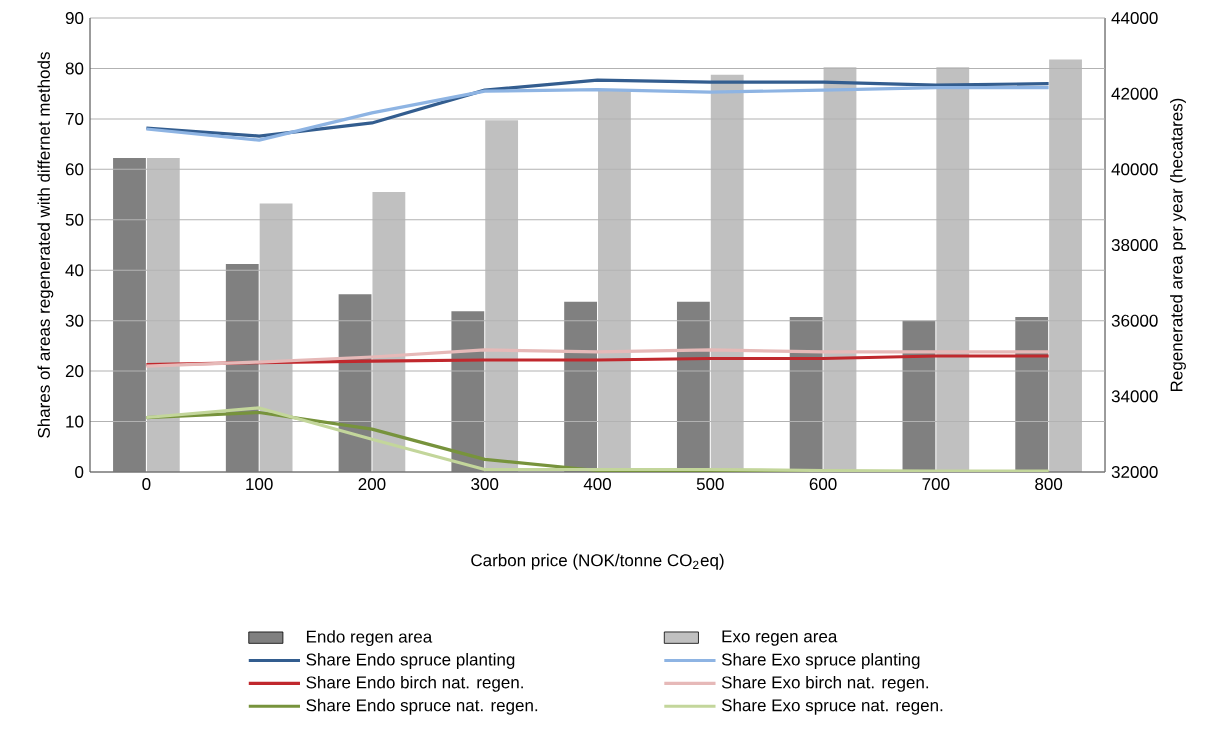 The image size is (1230, 729). Describe the element at coordinates (936, 484) in the screenshot. I see `x-tick-label: 700` at that location.